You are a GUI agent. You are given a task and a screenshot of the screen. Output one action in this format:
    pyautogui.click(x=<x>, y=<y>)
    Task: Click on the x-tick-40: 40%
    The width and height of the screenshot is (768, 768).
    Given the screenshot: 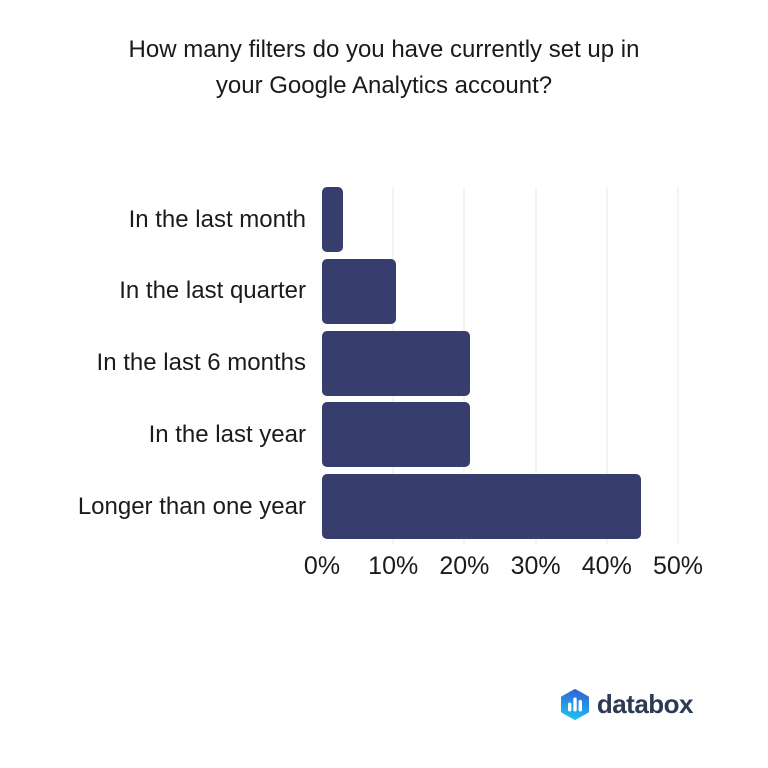 What is the action you would take?
    pyautogui.click(x=606, y=566)
    